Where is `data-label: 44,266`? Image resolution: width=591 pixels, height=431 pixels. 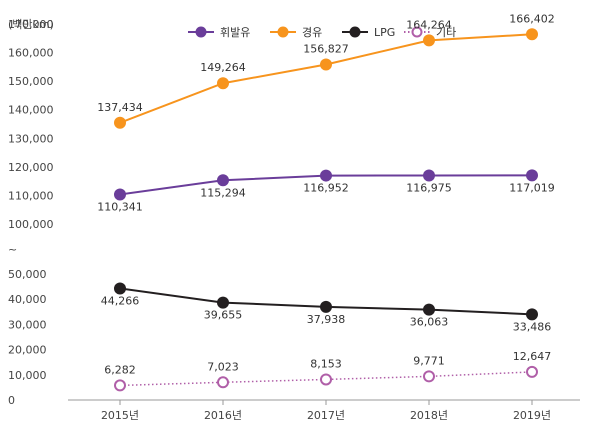
data-label: 44,266 is located at coordinates (120, 300).